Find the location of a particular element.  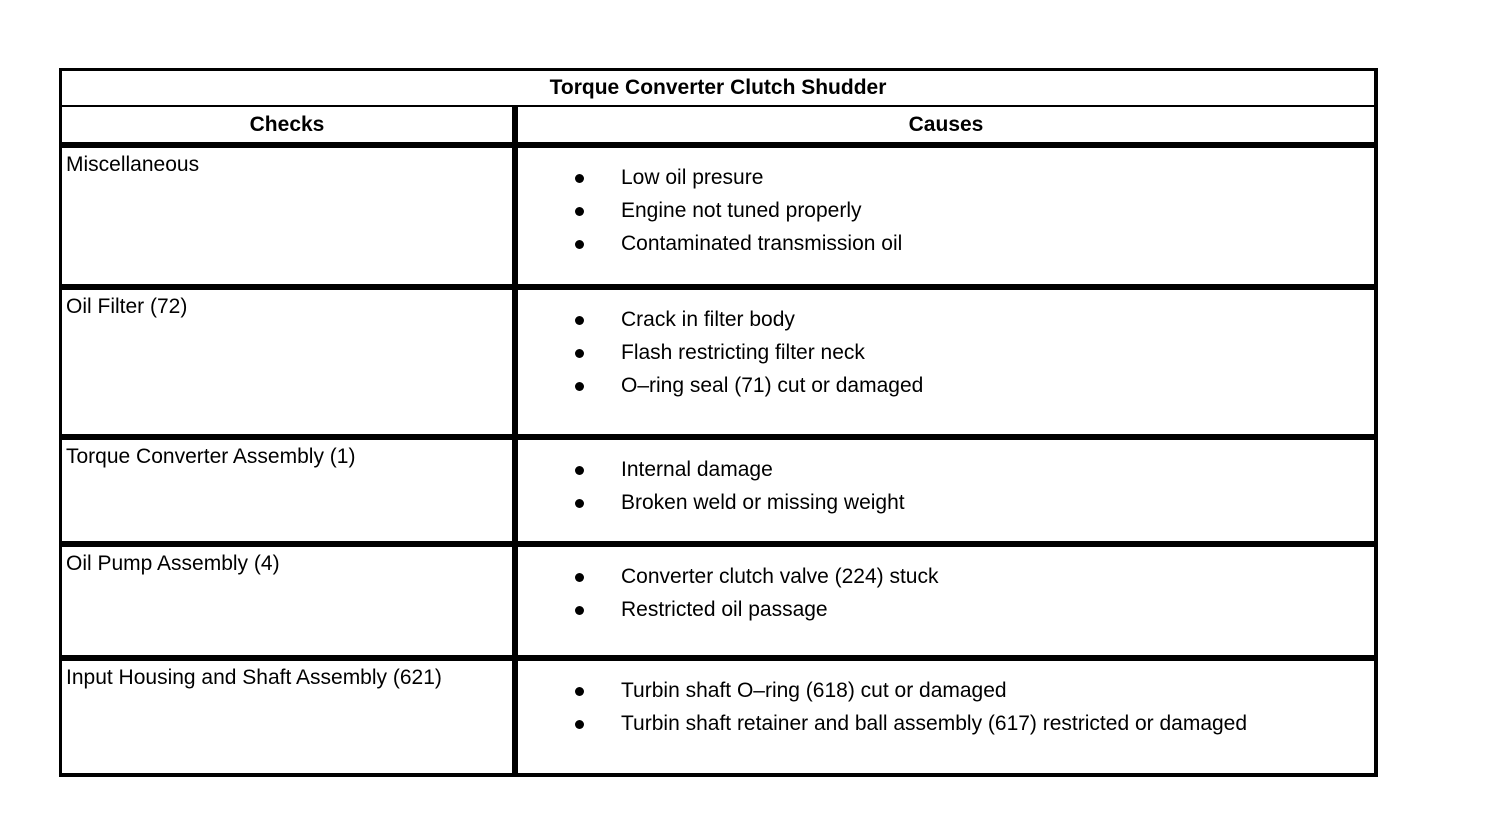

table-header-row: Checks Causes is located at coordinates (718, 127).